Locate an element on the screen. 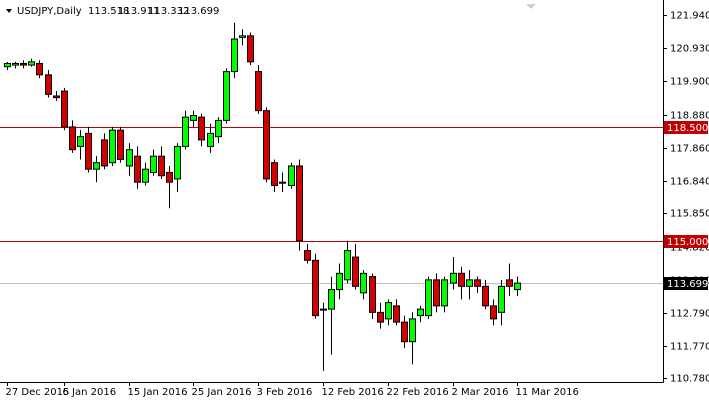  y-tick-label: 120.930 is located at coordinates (689, 49).